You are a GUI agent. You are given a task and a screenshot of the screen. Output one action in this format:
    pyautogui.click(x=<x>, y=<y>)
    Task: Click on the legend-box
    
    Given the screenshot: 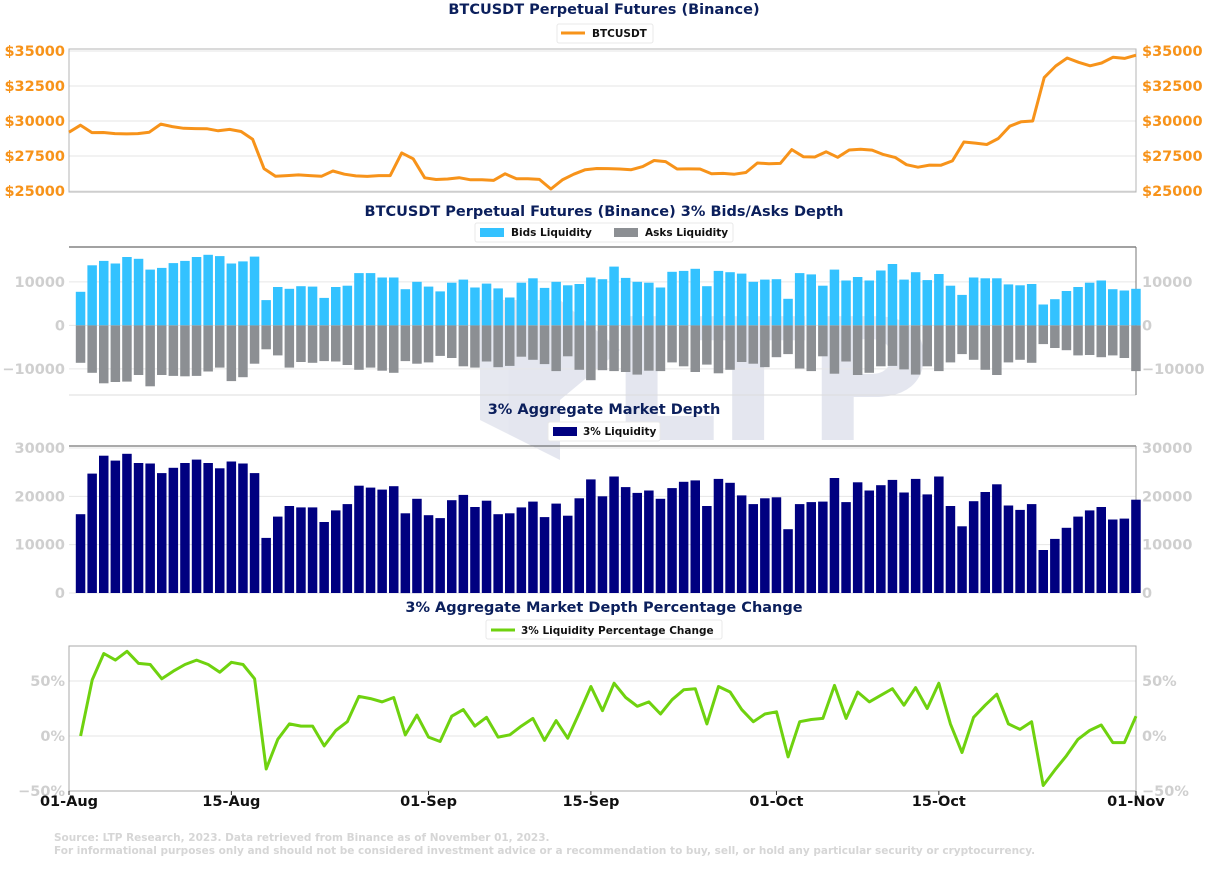 What is the action you would take?
    pyautogui.click(x=604, y=431)
    